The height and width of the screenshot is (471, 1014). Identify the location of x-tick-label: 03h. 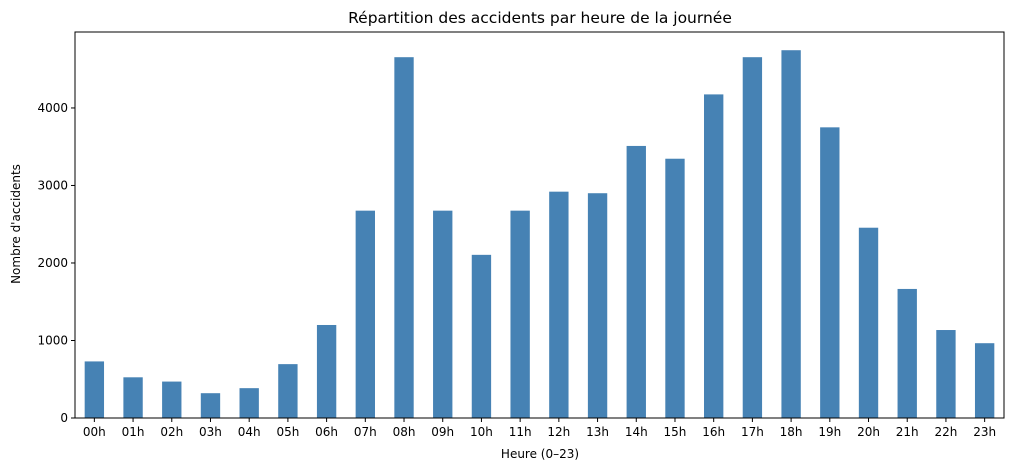
(210, 432).